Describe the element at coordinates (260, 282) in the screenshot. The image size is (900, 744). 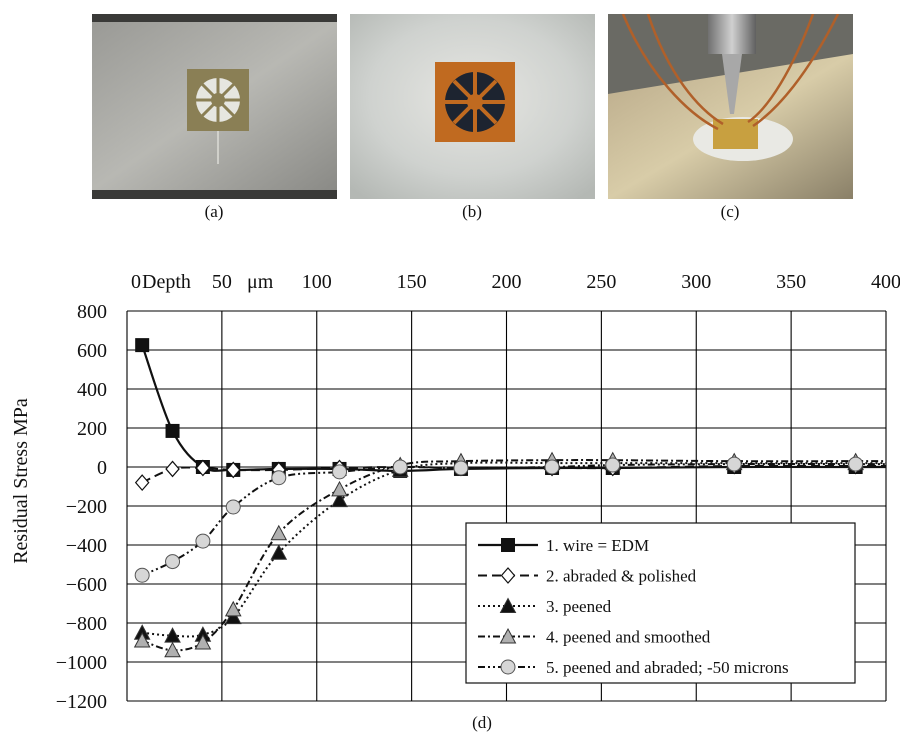
I see `x-axis-title-unit: μm` at that location.